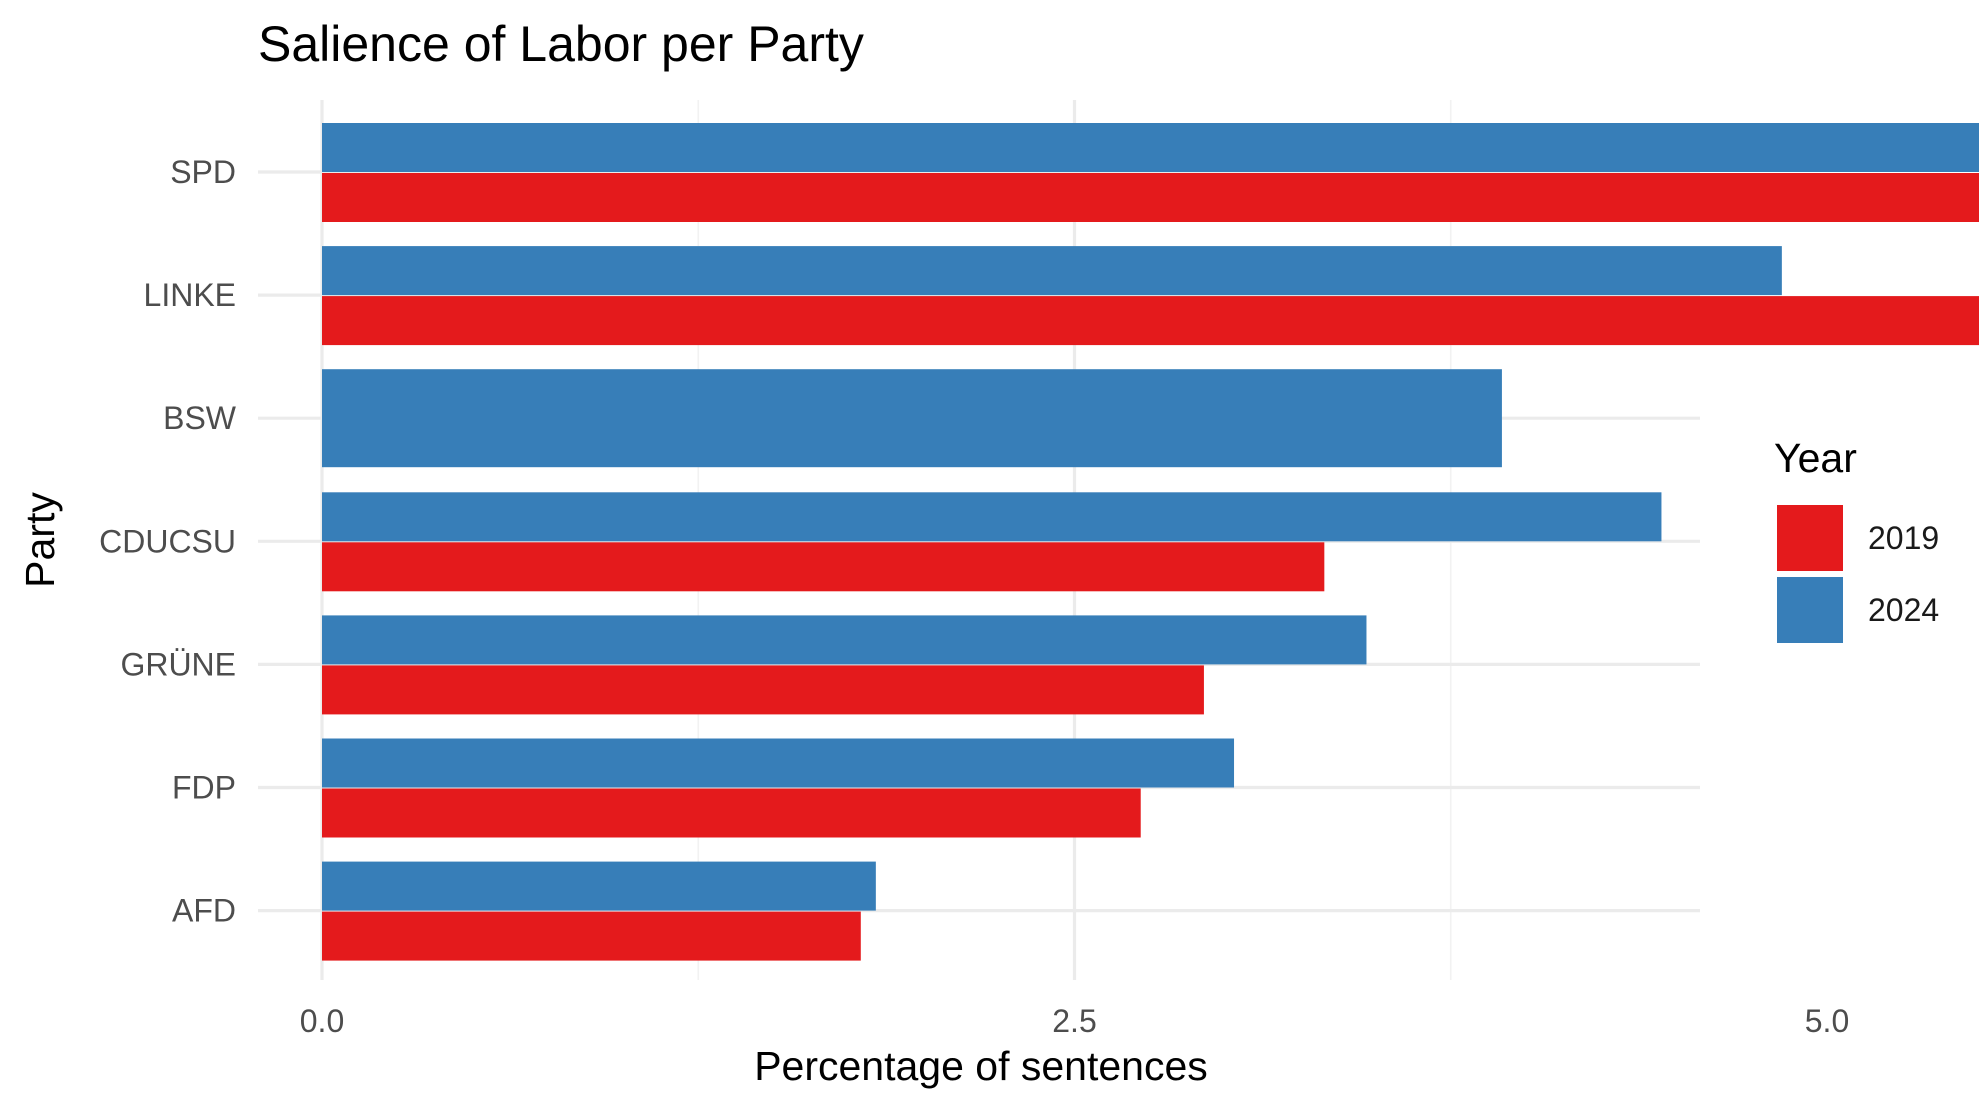 The width and height of the screenshot is (1979, 1108). I want to click on y-tick-label: FDP, so click(204, 788).